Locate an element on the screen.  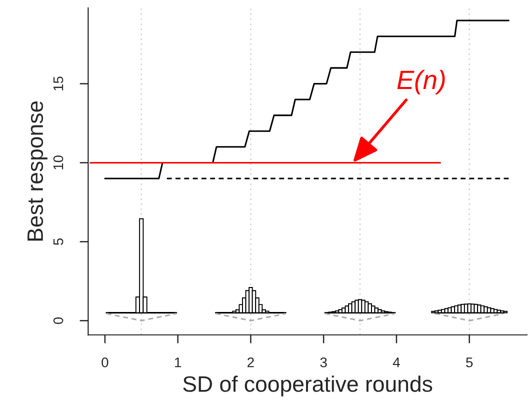
y-tick-label: 10 is located at coordinates (58, 163).